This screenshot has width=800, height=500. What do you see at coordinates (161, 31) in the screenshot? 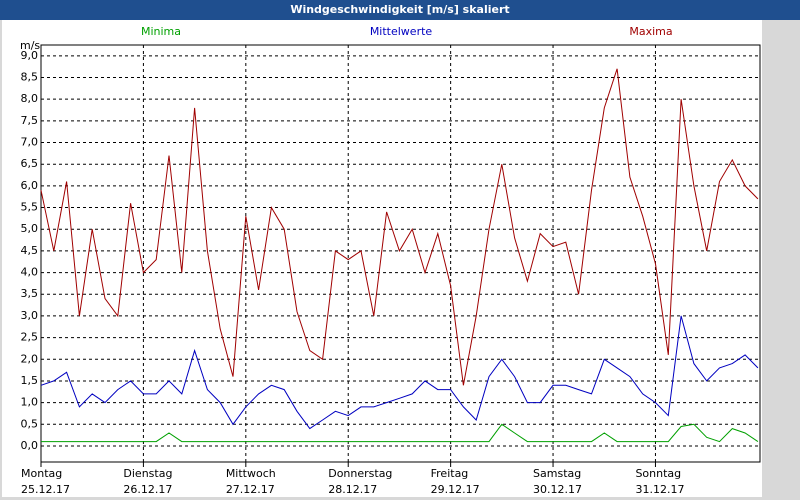
I see `legend-entry: Minima` at bounding box center [161, 31].